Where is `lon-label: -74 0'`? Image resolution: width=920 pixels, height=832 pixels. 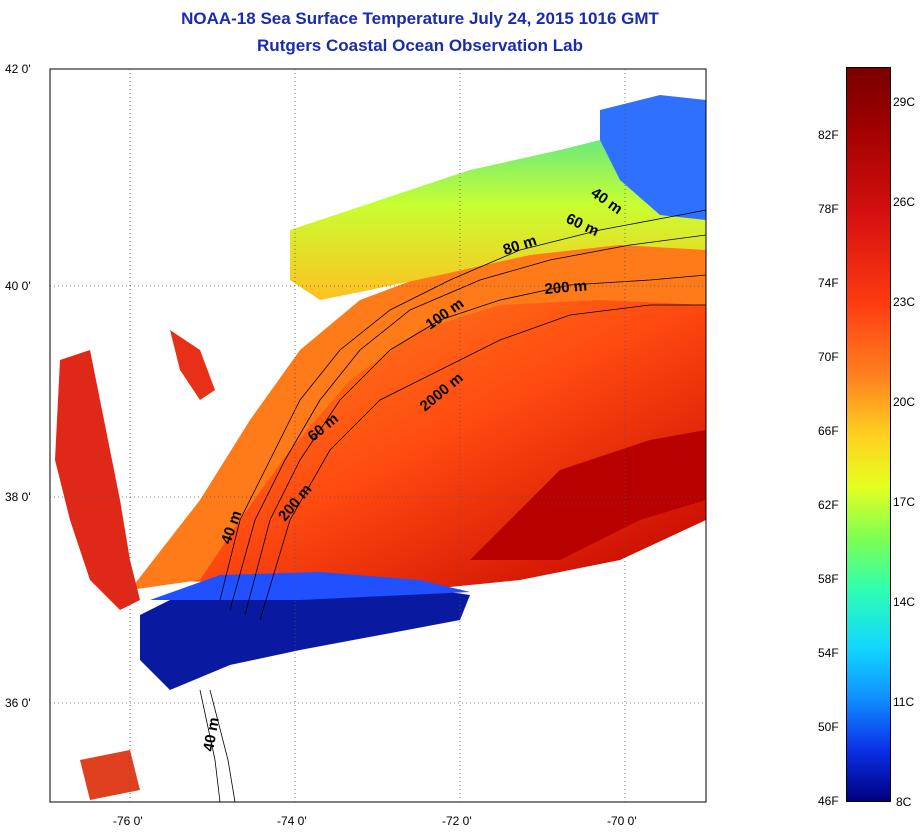
lon-label: -74 0' is located at coordinates (292, 821).